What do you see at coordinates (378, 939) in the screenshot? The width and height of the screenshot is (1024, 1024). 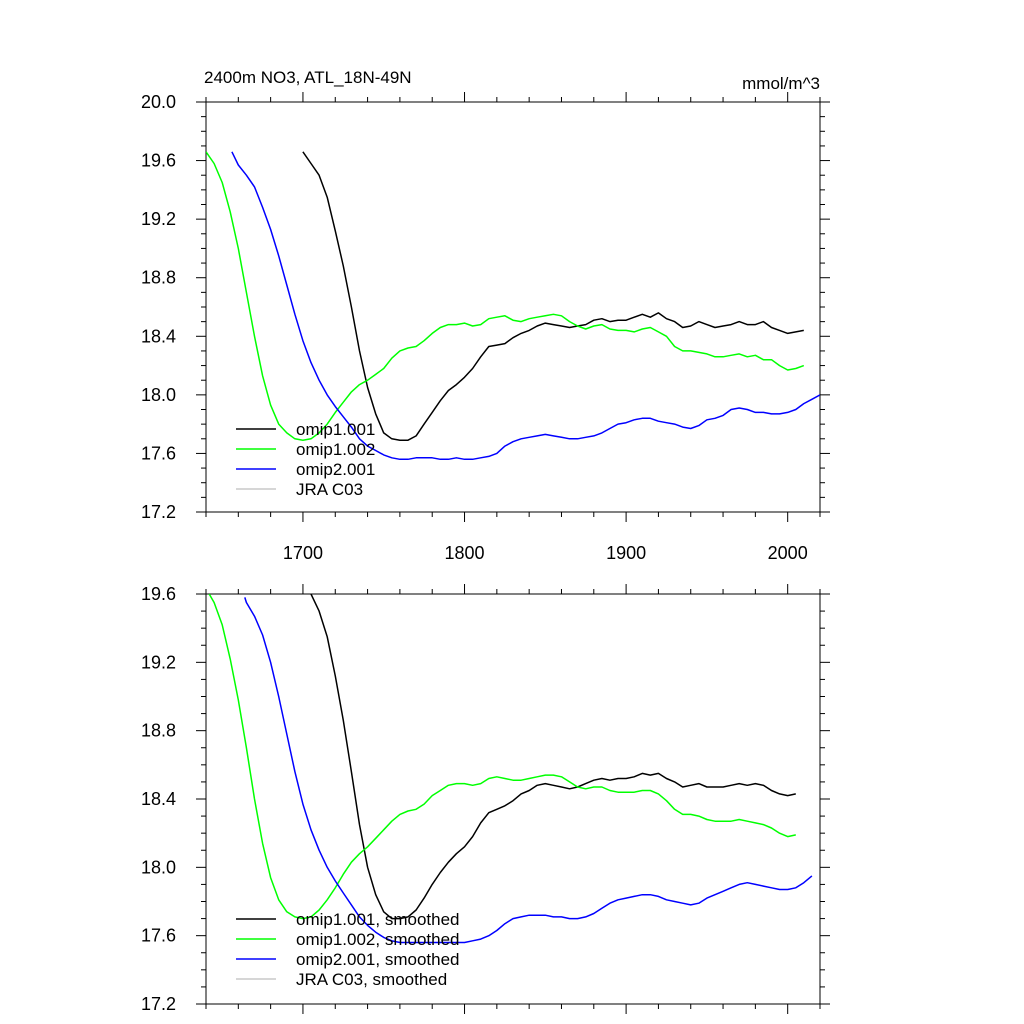 I see `legend-label: omip1.002, smoothed` at bounding box center [378, 939].